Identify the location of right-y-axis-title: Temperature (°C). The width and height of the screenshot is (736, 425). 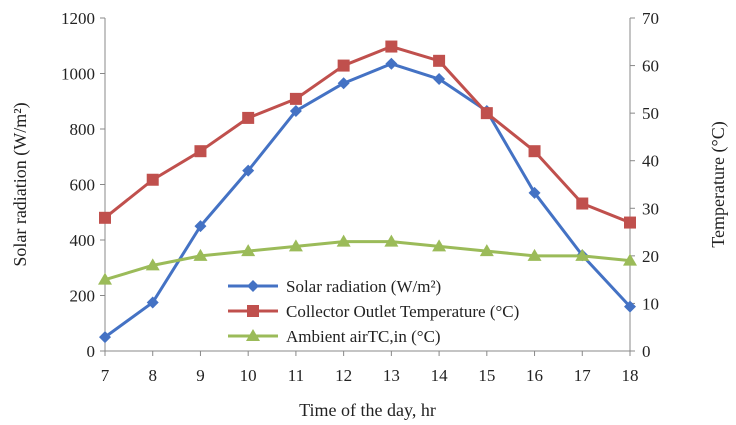
(718, 184).